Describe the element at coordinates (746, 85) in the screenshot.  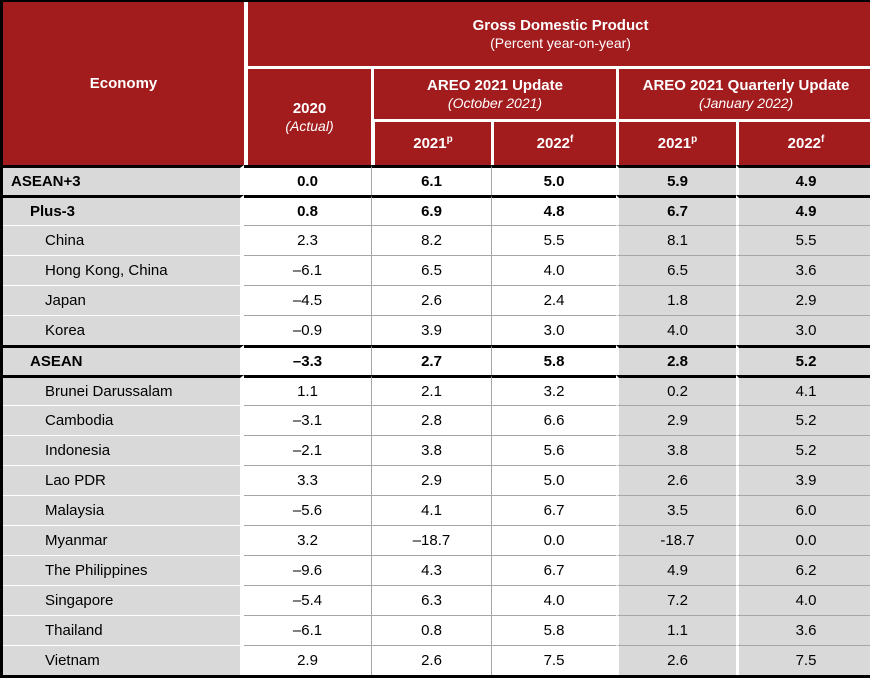
I see `areo-quarterly-title: AREO 2021 Quarterly Update` at that location.